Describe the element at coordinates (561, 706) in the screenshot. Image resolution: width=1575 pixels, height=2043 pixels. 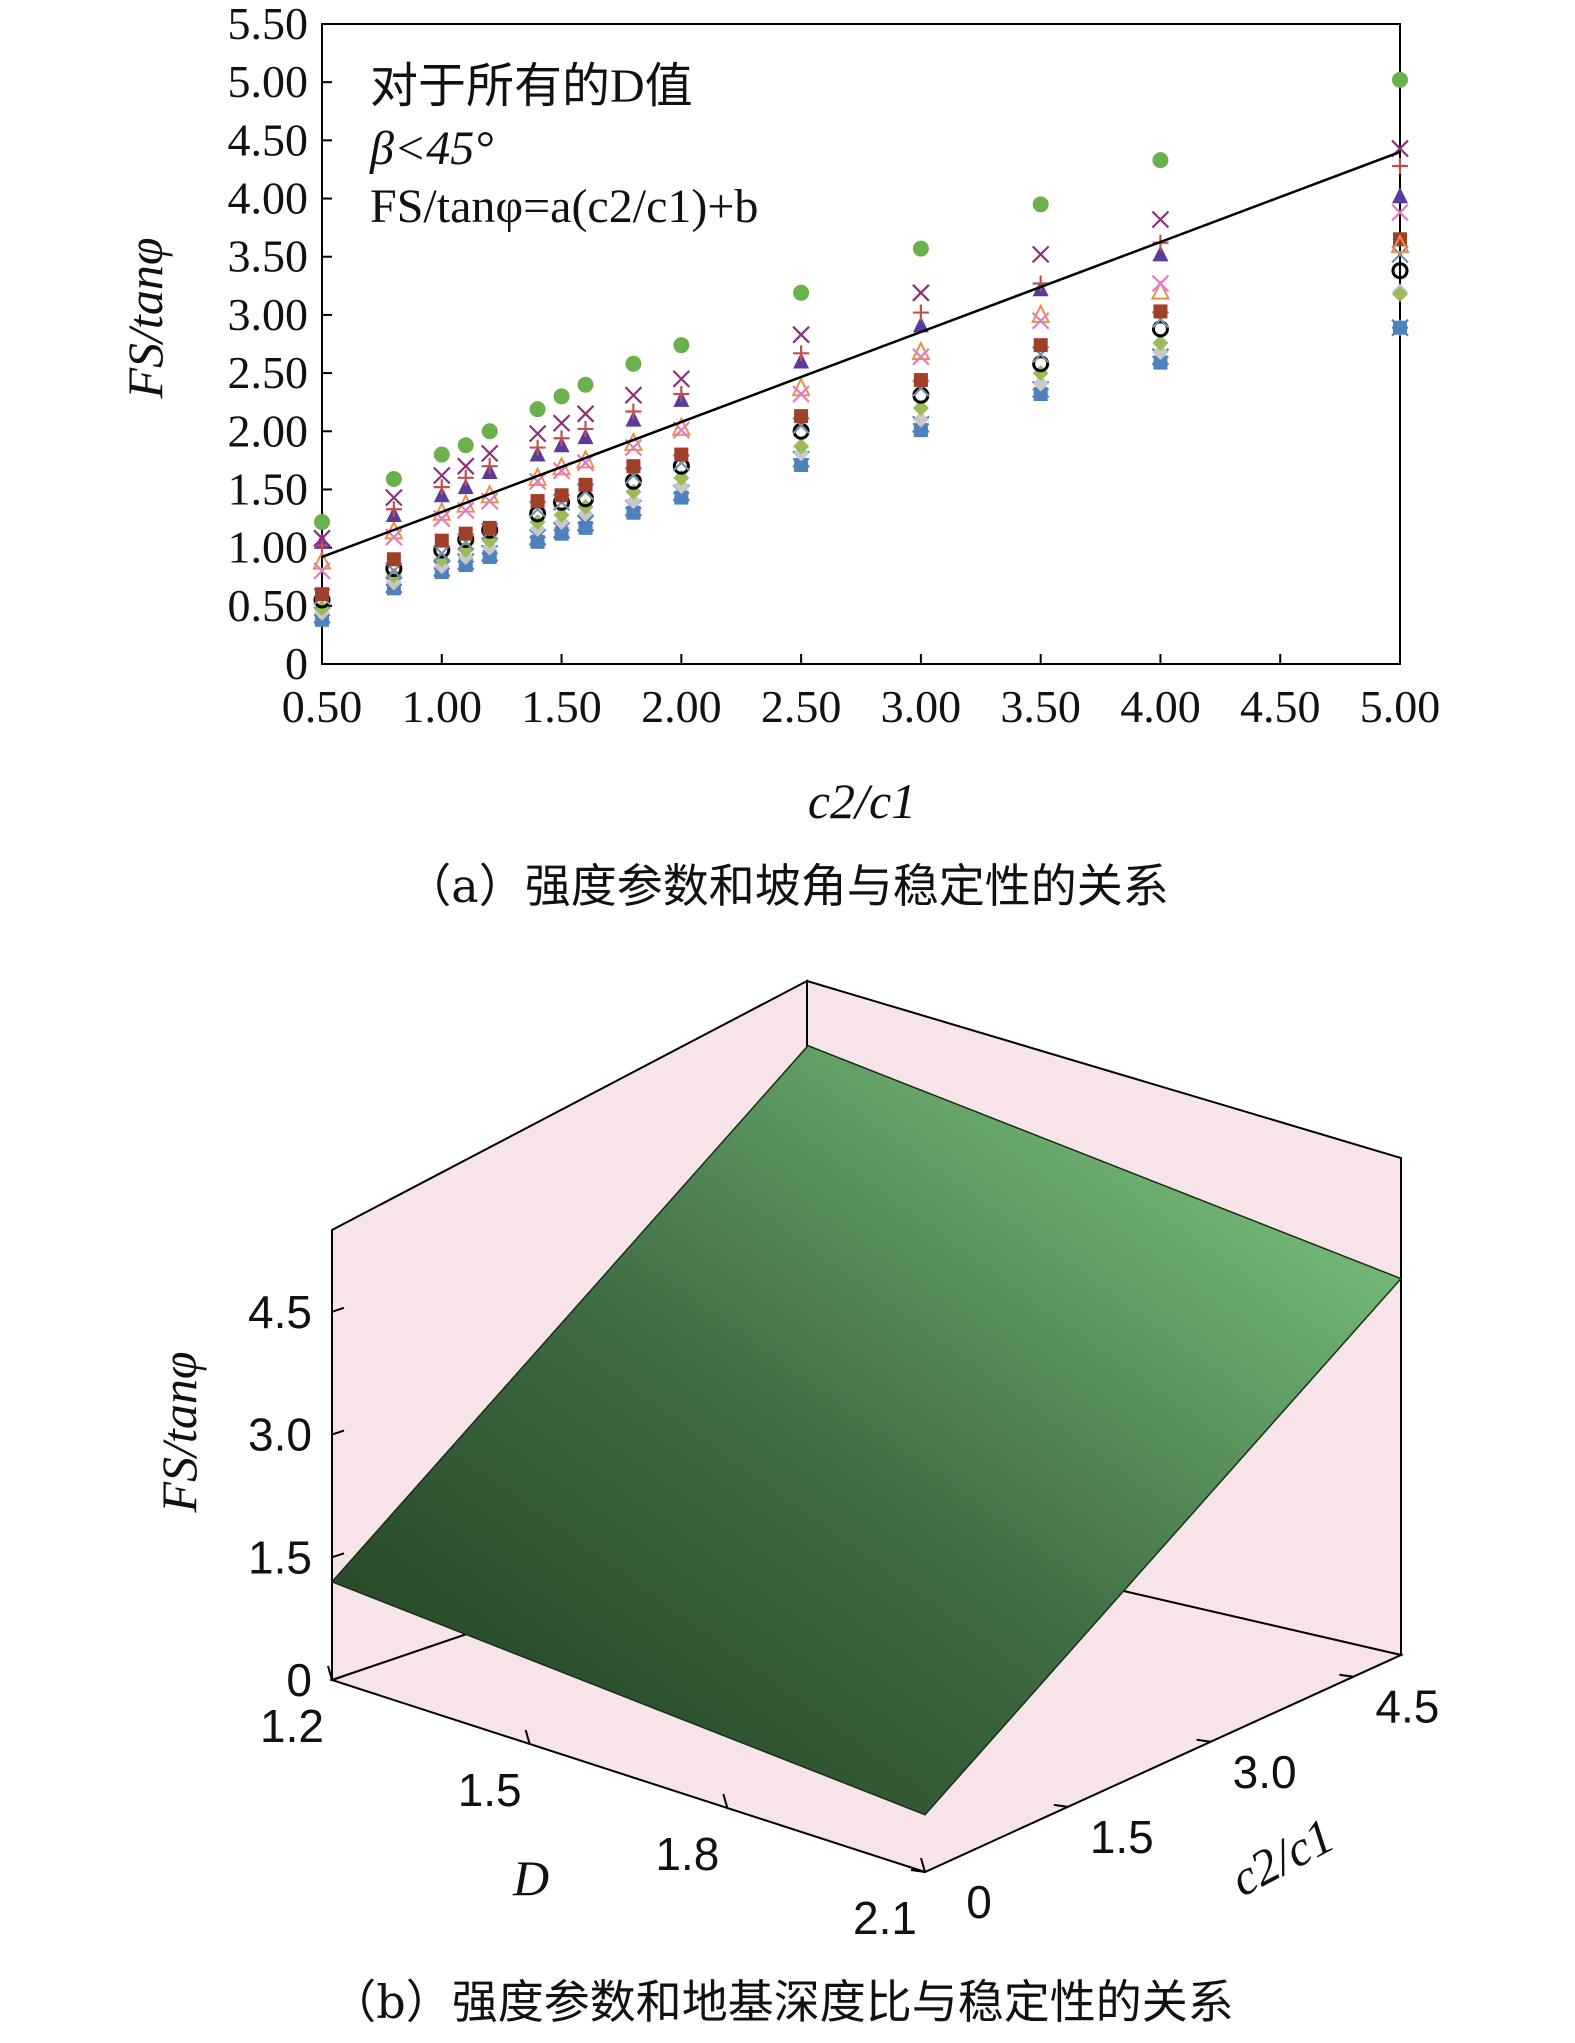
I see `x-tick-label: 1.50` at that location.